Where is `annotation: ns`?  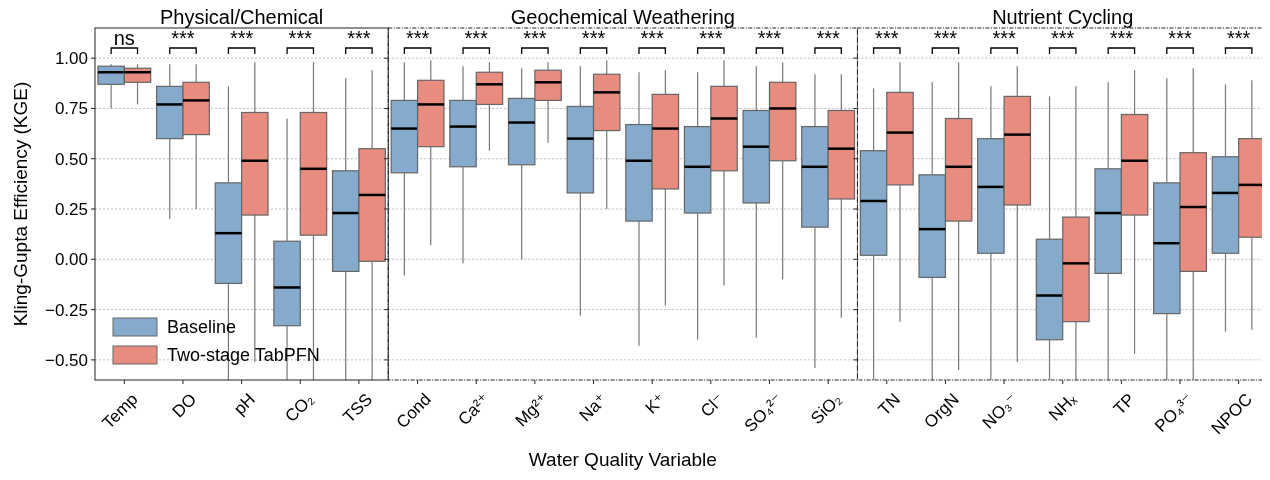
annotation: ns is located at coordinates (124, 38).